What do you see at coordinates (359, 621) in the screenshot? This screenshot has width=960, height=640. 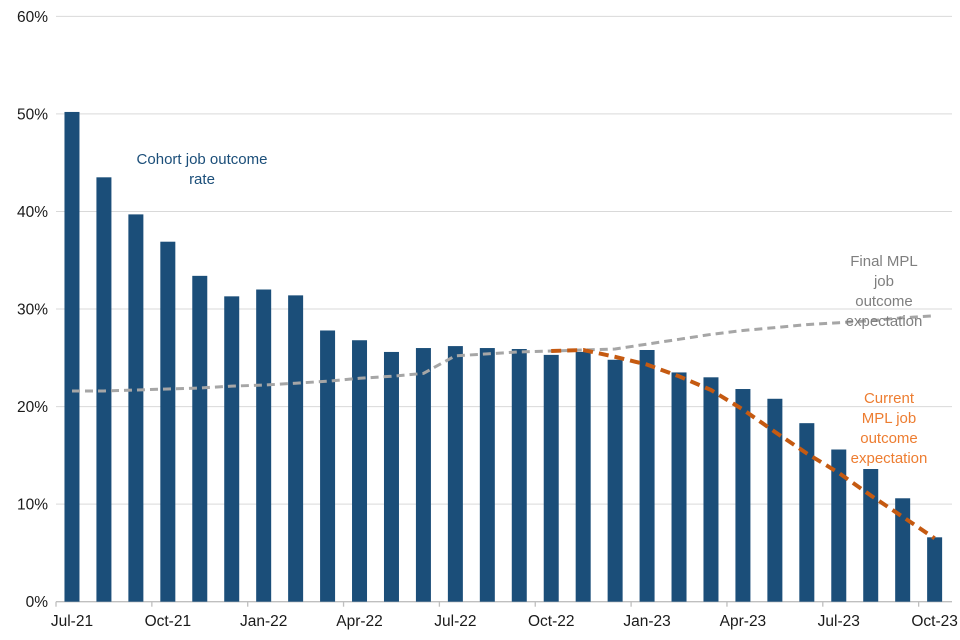 I see `x-axis-label: Apr-22` at bounding box center [359, 621].